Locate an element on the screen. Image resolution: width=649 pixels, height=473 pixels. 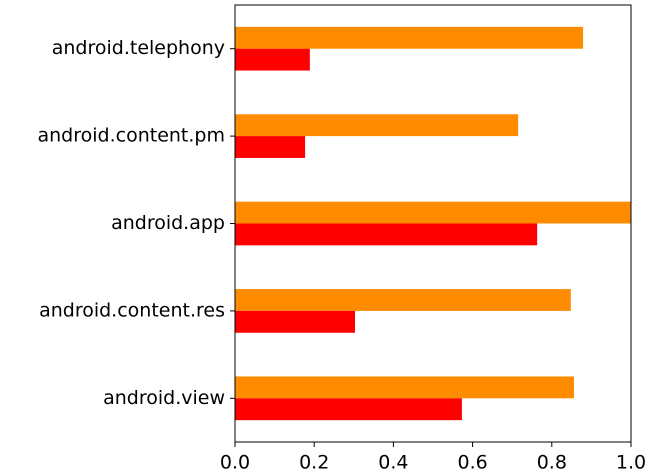
y-tick-label: android.app is located at coordinates (168, 223).